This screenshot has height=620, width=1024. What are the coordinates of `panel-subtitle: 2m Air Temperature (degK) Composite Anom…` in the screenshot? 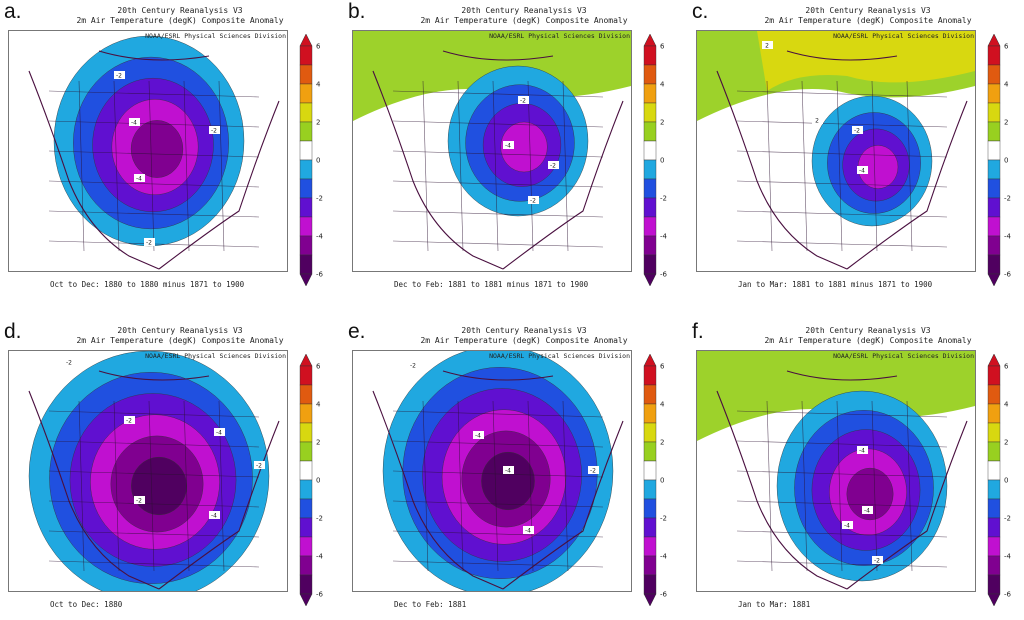 It's located at (180, 20).